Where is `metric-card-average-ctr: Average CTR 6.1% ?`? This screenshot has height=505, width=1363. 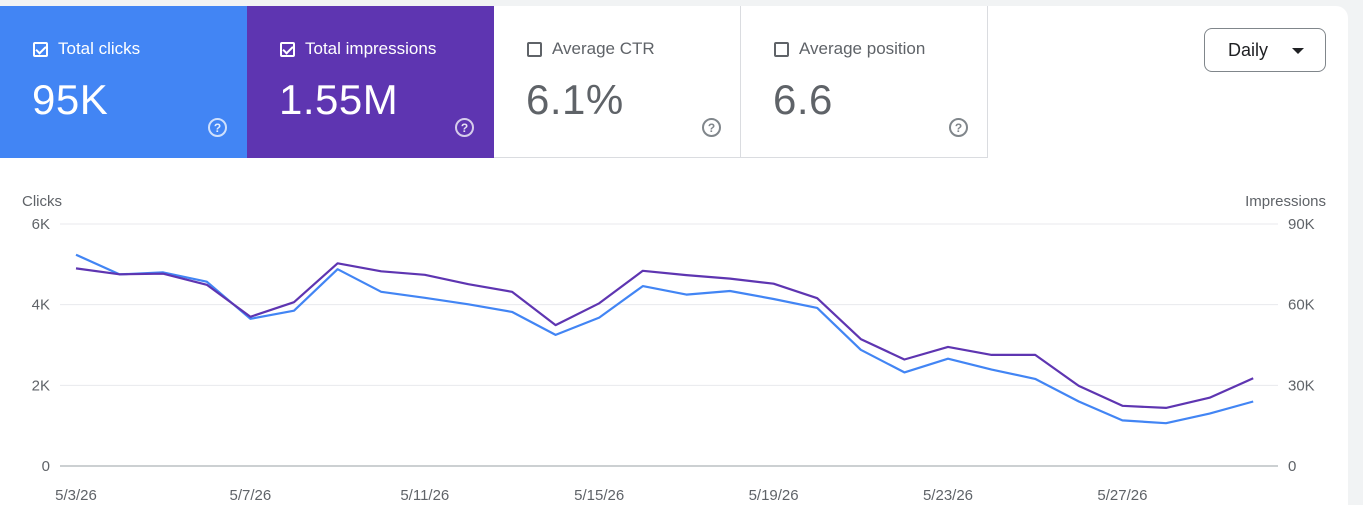
metric-card-average-ctr: Average CTR 6.1% ? is located at coordinates (617, 82).